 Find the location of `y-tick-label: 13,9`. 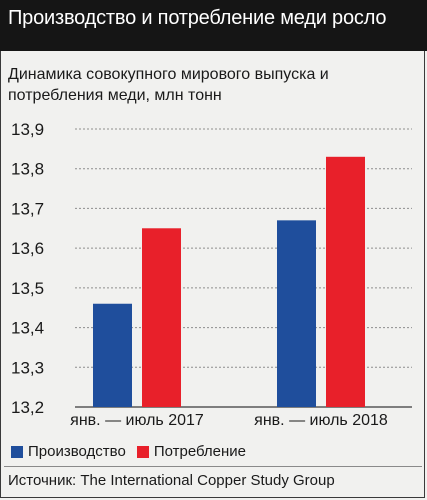

y-tick-label: 13,9 is located at coordinates (27, 129).